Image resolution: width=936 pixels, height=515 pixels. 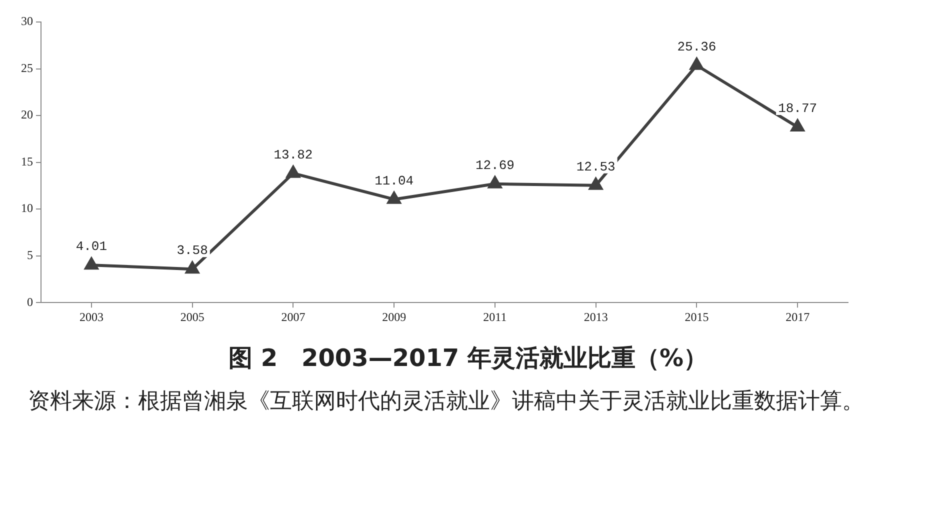 I want to click on data-label: 3.58, so click(x=192, y=250).